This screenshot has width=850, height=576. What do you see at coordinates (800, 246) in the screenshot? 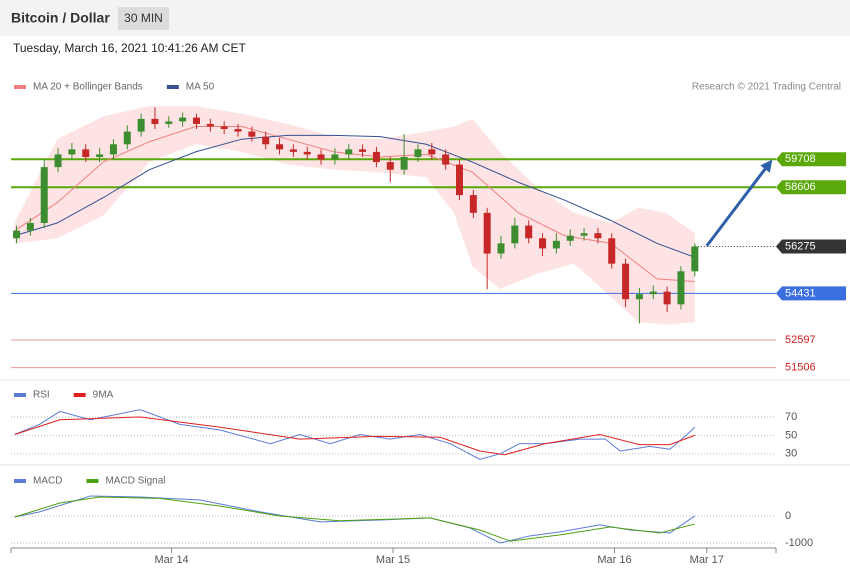
I see `level-label: 56275` at bounding box center [800, 246].